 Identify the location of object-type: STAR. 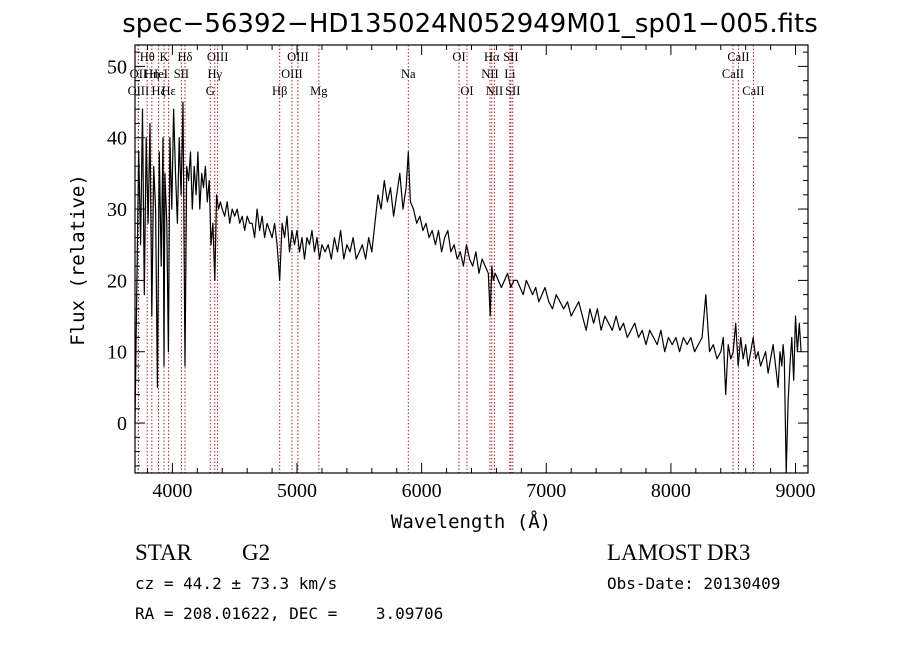
(164, 552).